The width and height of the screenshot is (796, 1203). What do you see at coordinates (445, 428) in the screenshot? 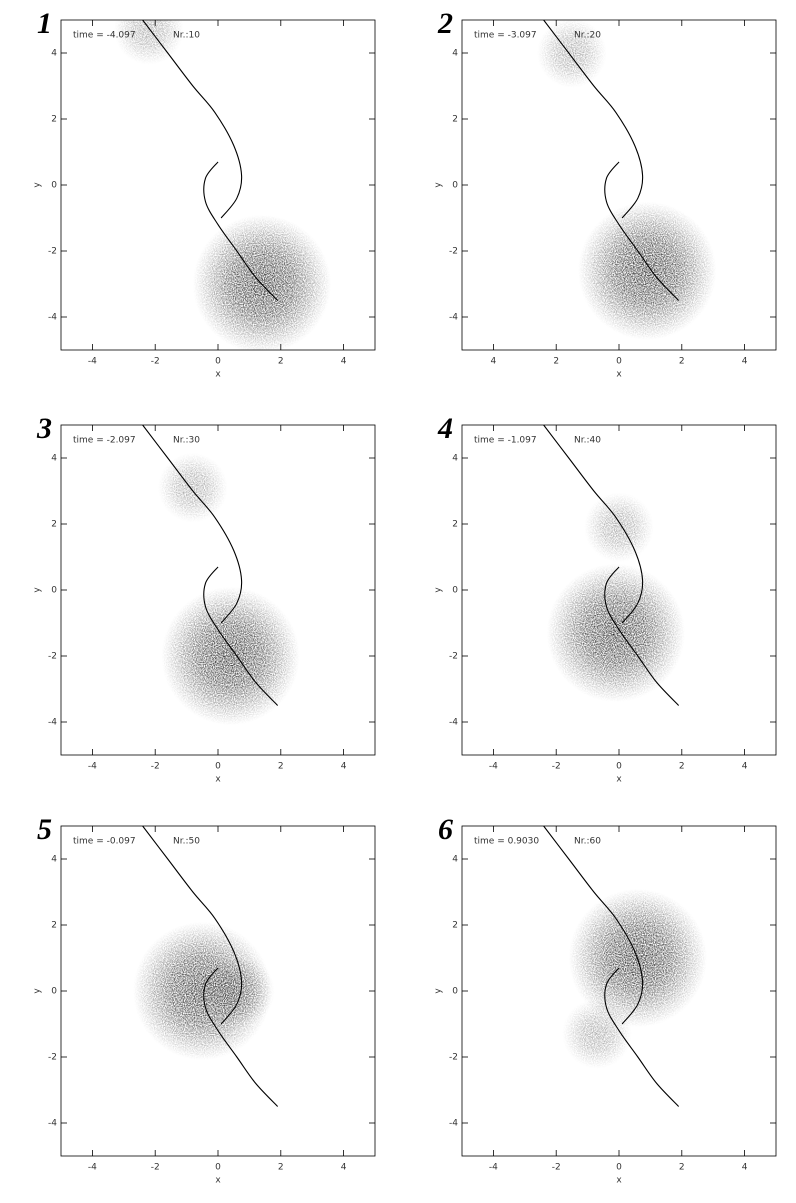
I see `panel-number: 4` at bounding box center [445, 428].